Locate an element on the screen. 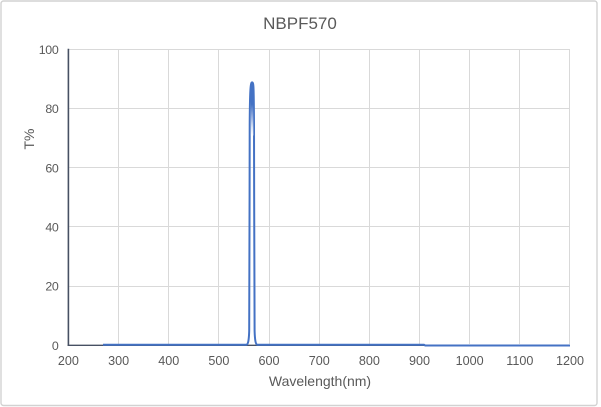 The height and width of the screenshot is (407, 601). svg-text: 800 is located at coordinates (369, 361).